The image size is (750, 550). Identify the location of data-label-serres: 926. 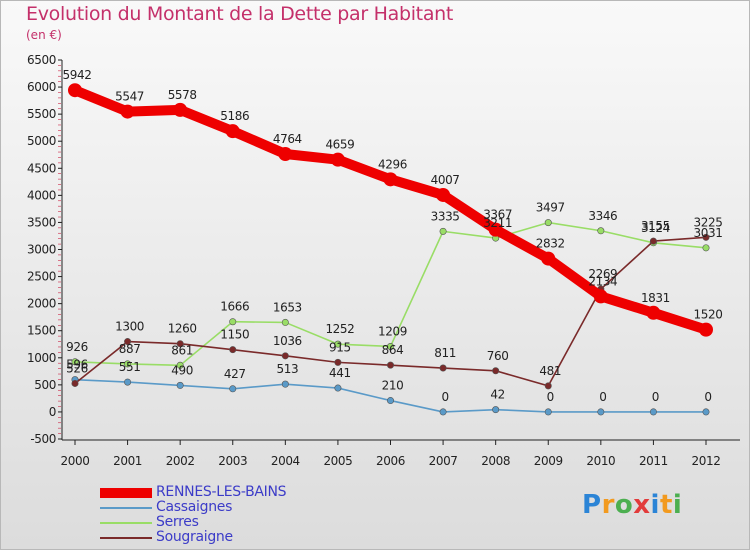
(77, 347).